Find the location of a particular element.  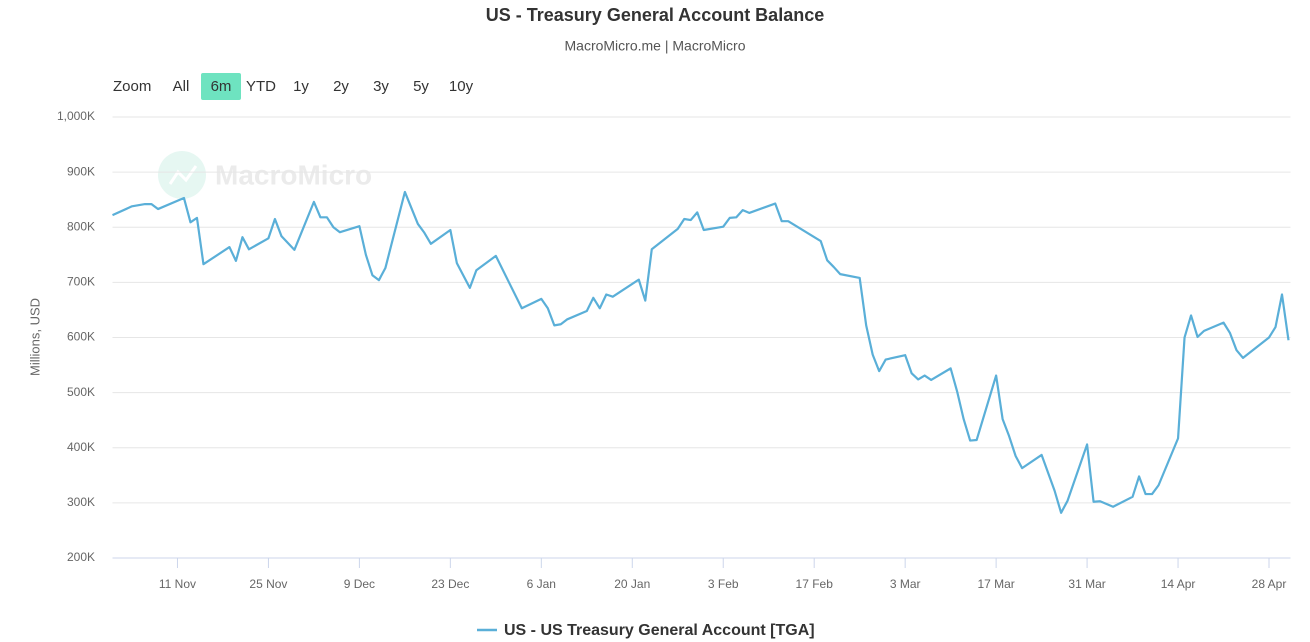

x-tick-label: 3 Mar is located at coordinates (905, 584).